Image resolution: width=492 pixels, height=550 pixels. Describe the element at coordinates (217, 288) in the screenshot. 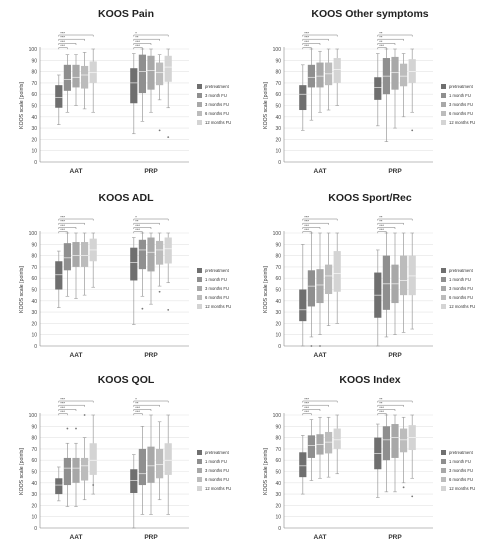

I see `legend-label: 3 months FU` at that location.